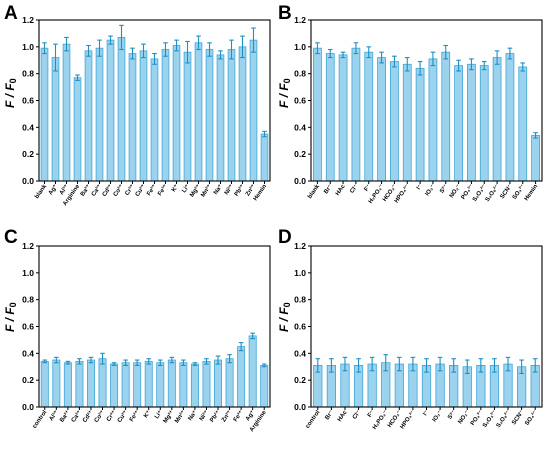  I want to click on panel-a-category-label: K⁺, so click(175, 188).